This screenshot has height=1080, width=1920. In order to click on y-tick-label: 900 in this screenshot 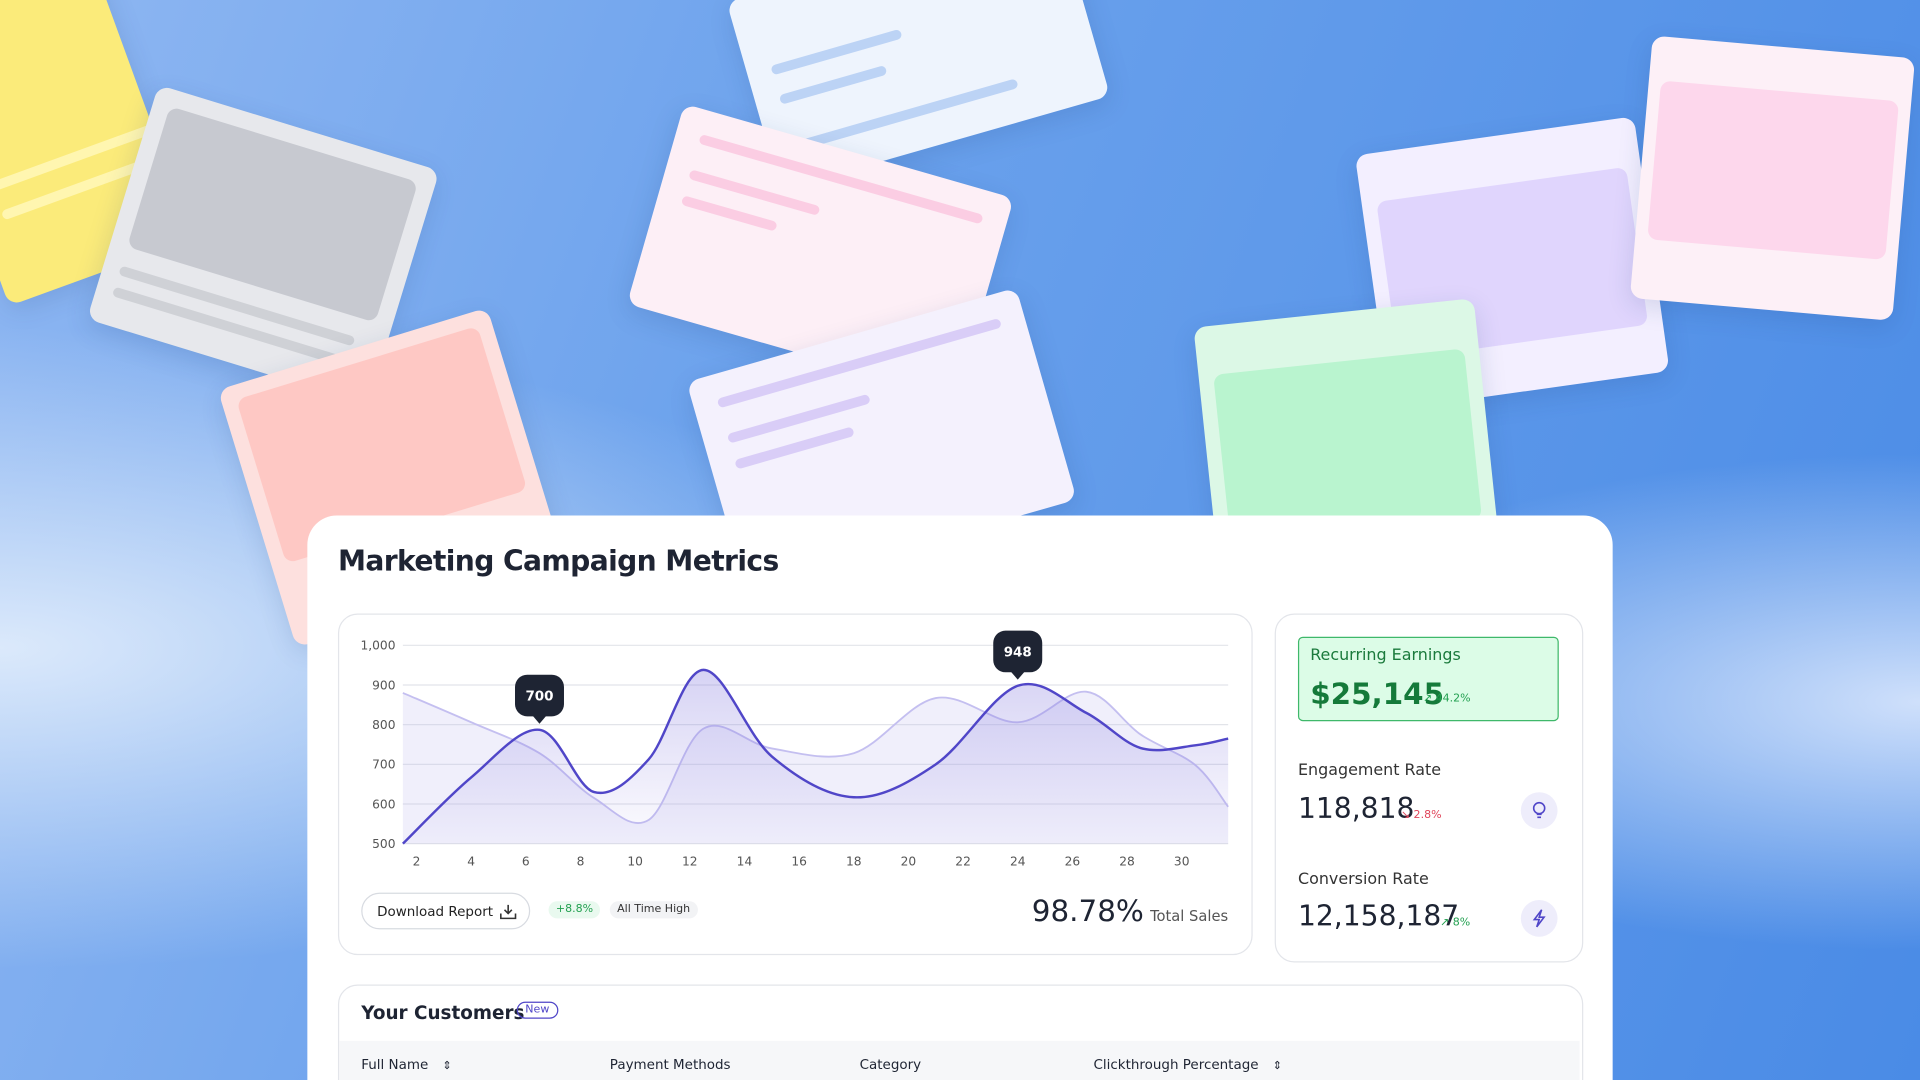, I will do `click(383, 685)`.